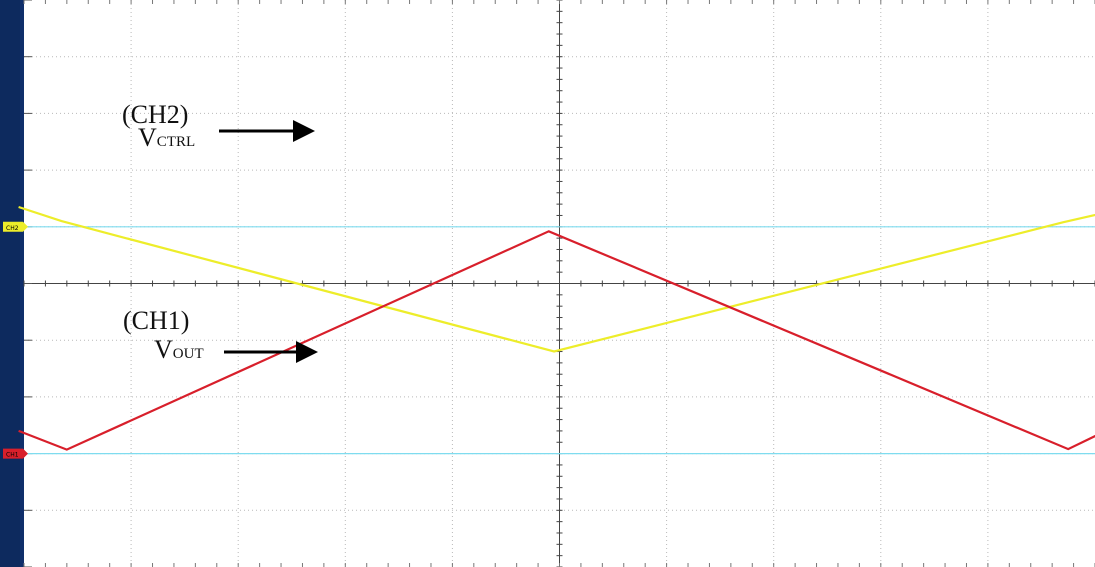  What do you see at coordinates (304, 131) in the screenshot?
I see `ch2-arrow-head` at bounding box center [304, 131].